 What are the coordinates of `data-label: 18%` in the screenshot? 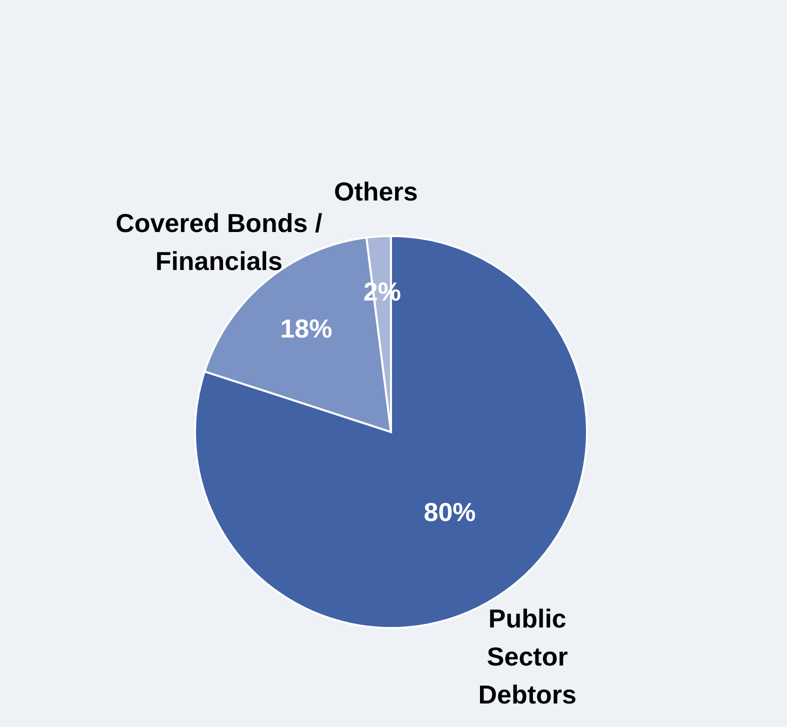 It's located at (306, 329).